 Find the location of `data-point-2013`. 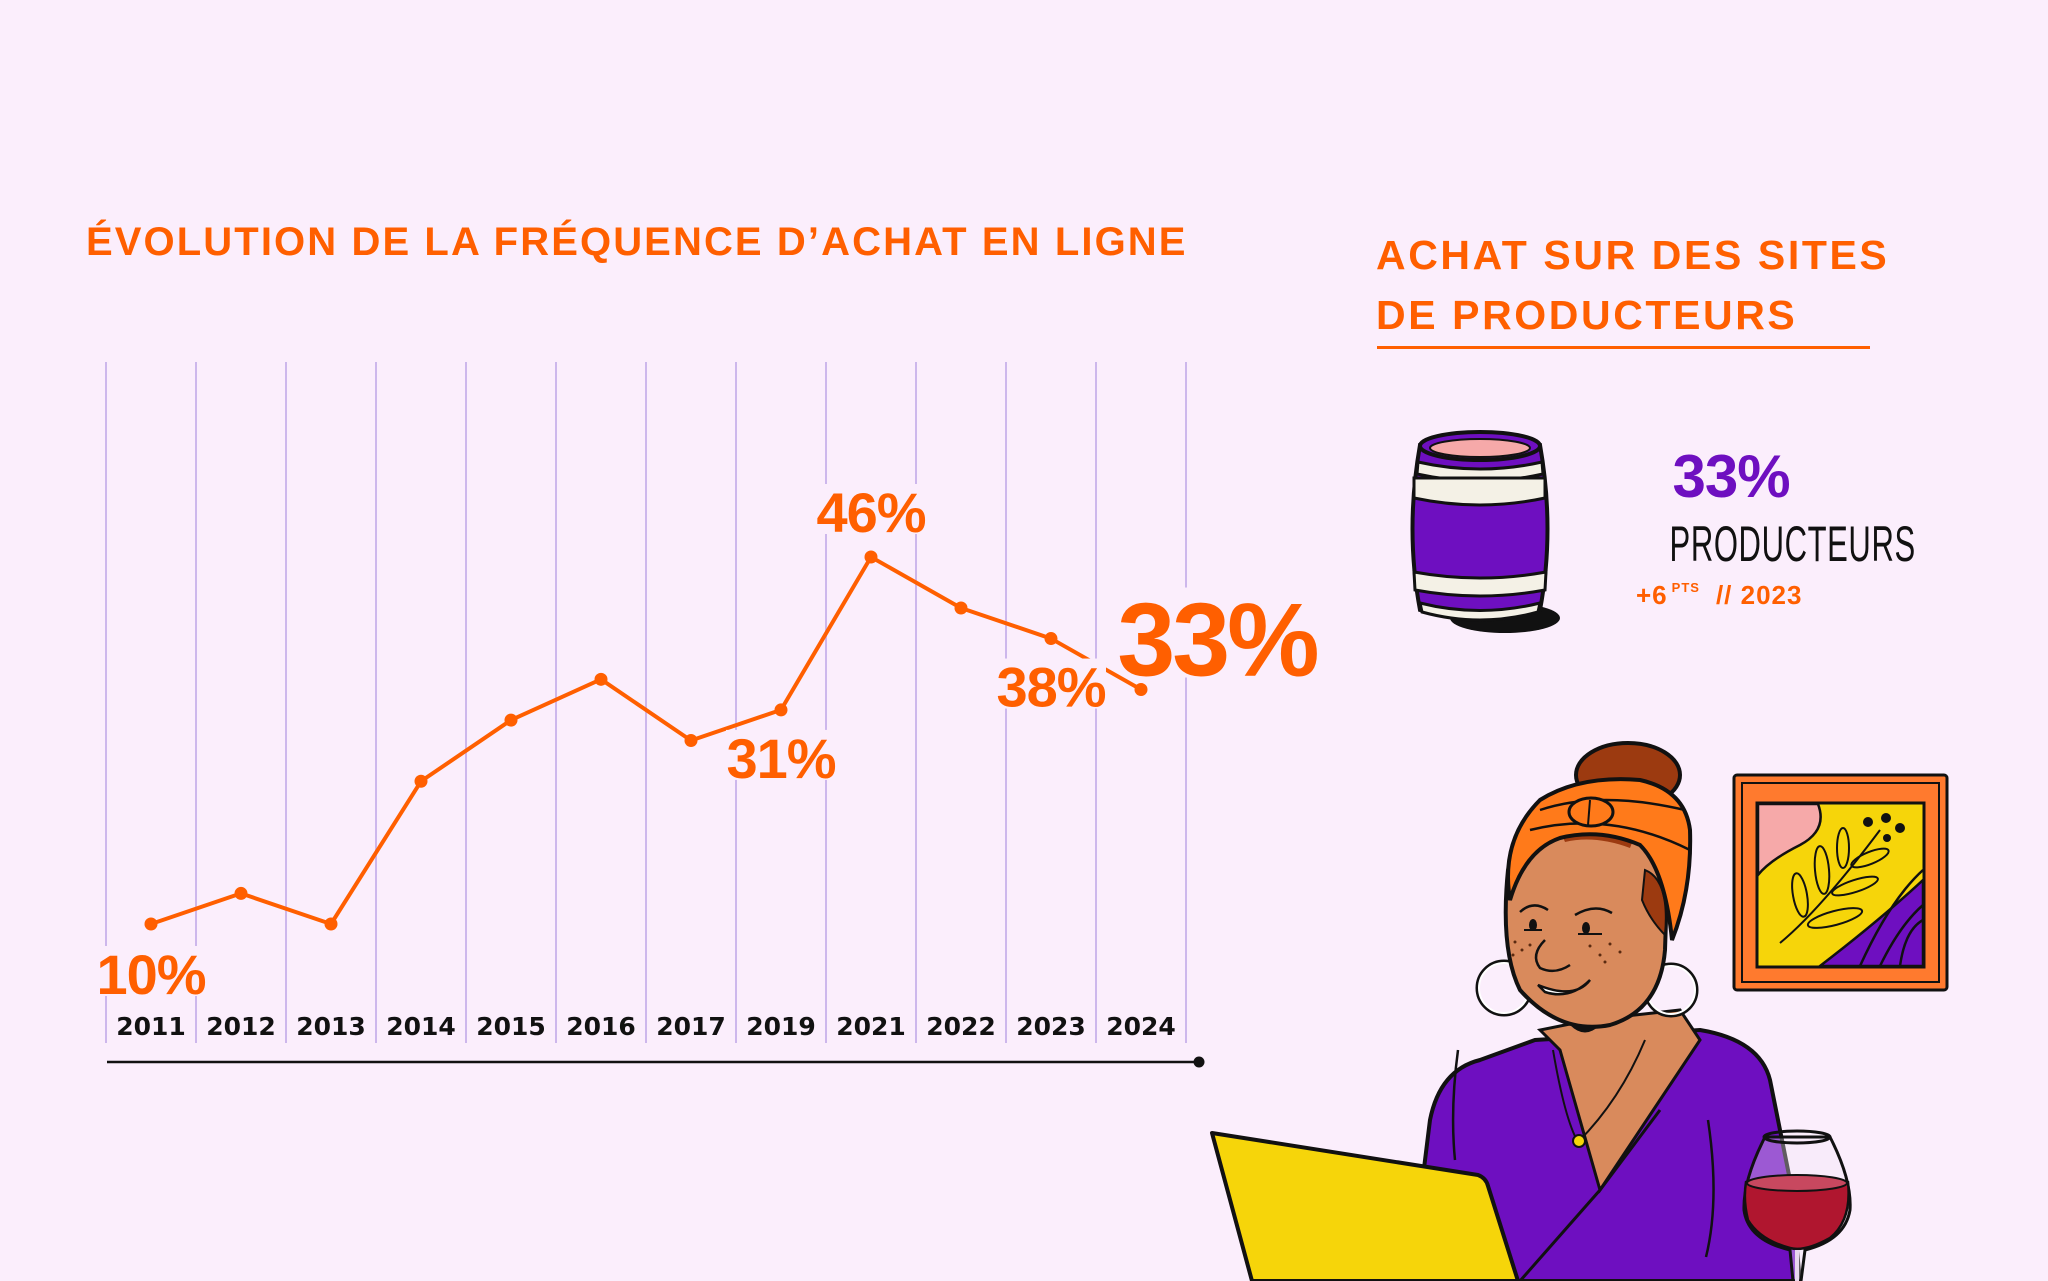

data-point-2013 is located at coordinates (331, 924).